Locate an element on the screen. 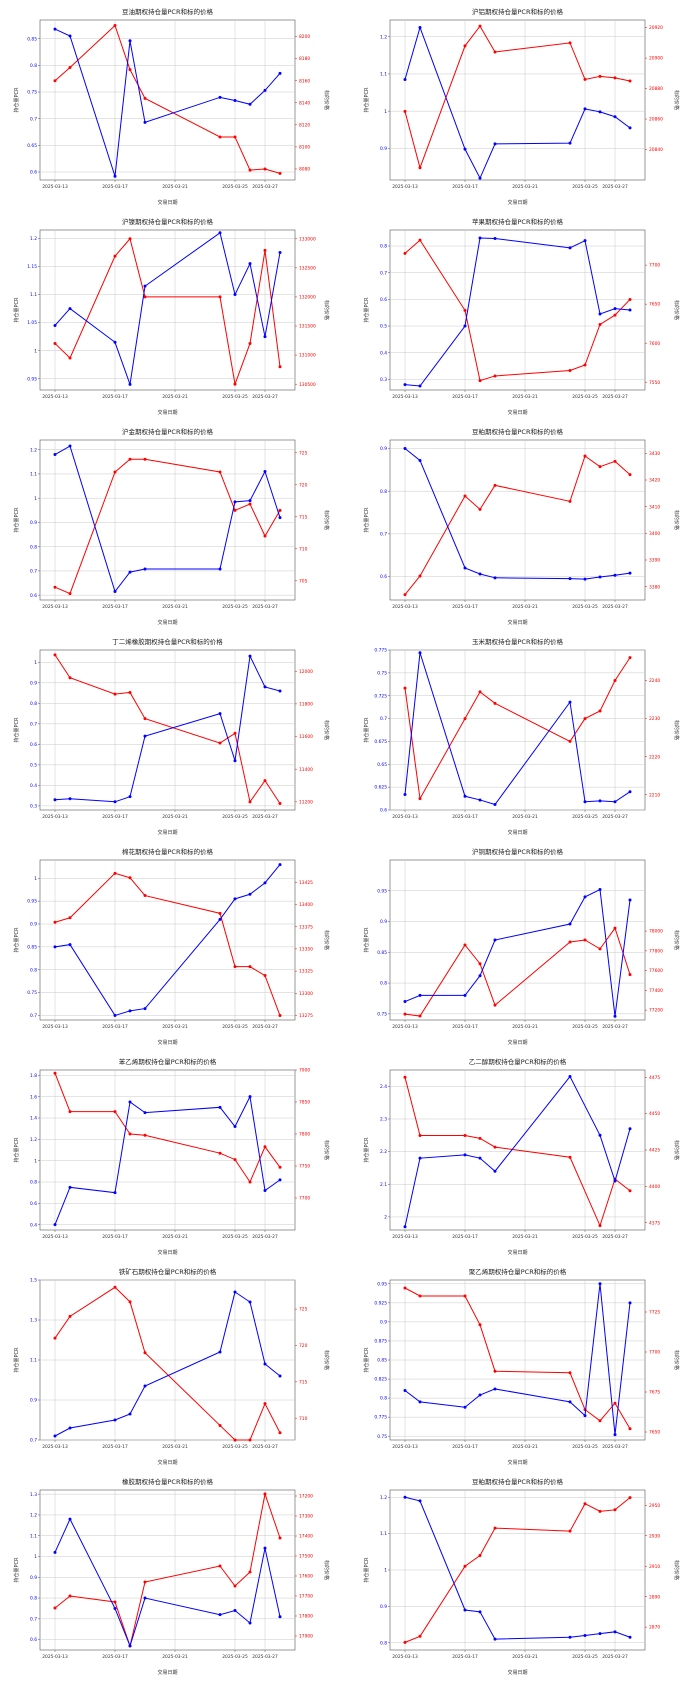 The image size is (700, 1681). pcr-line is located at coordinates (517, 102).